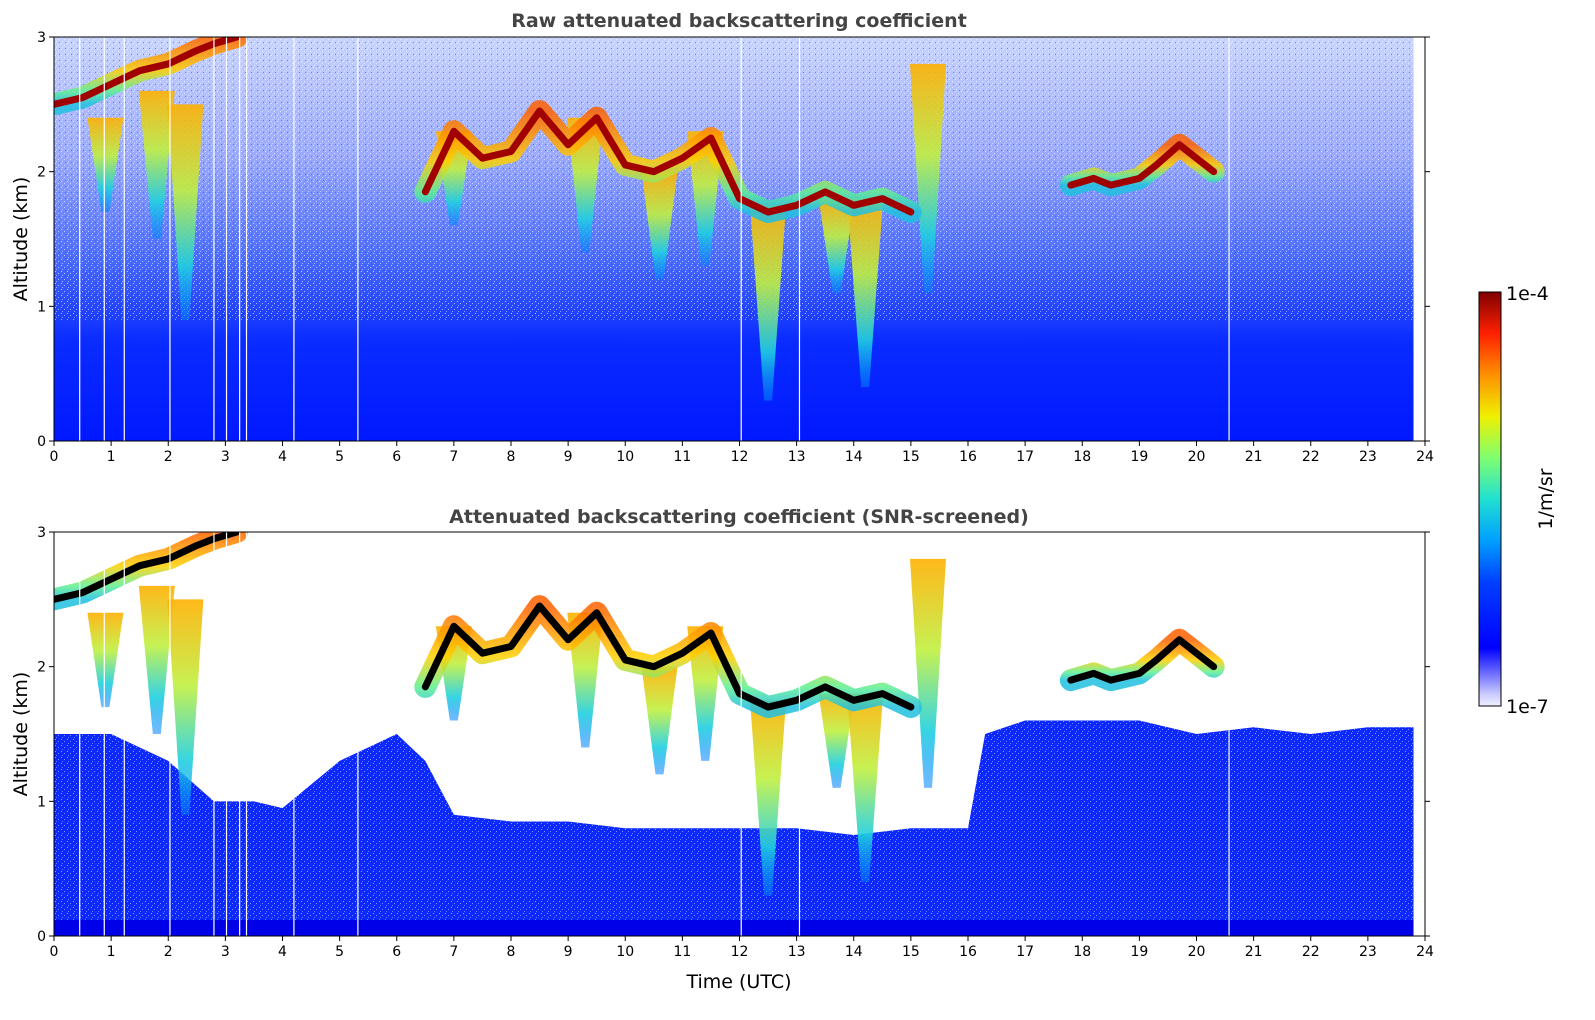 The width and height of the screenshot is (1595, 1020). I want to click on panel-raw-x-axis: 0 1 2 3 4 5 6 7 8 9 10 11 12 13 14 15 16 17 18 19 20 21 22 23 24, so click(742, 453).